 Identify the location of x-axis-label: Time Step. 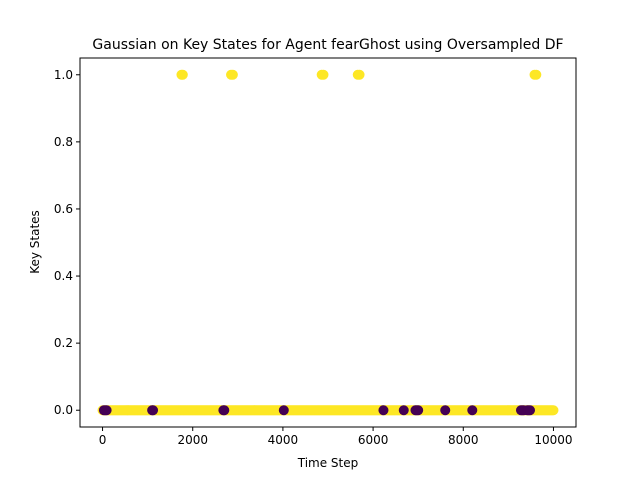
(328, 463).